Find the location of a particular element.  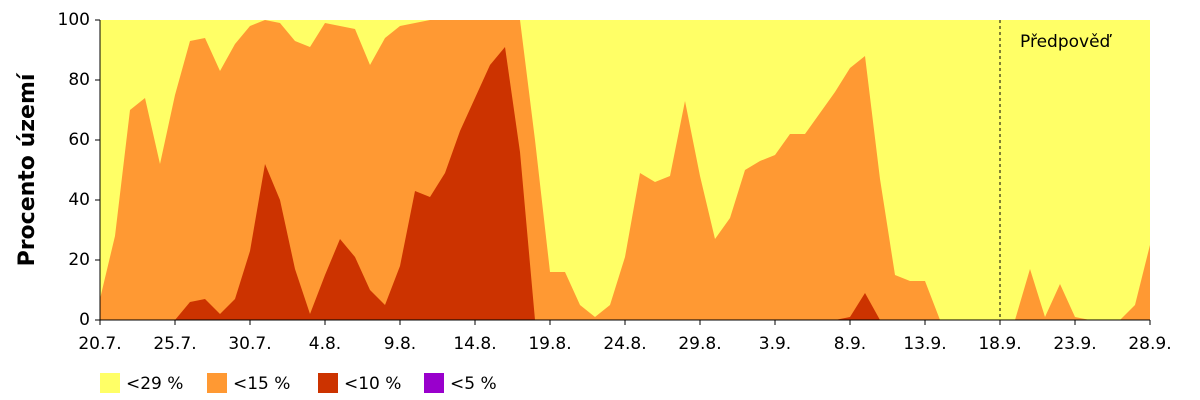

forecast-label: Předpověď is located at coordinates (1066, 42).